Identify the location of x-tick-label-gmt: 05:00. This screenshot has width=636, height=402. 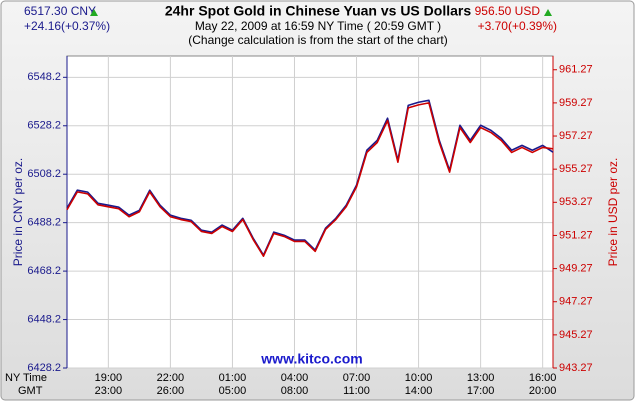
(233, 391).